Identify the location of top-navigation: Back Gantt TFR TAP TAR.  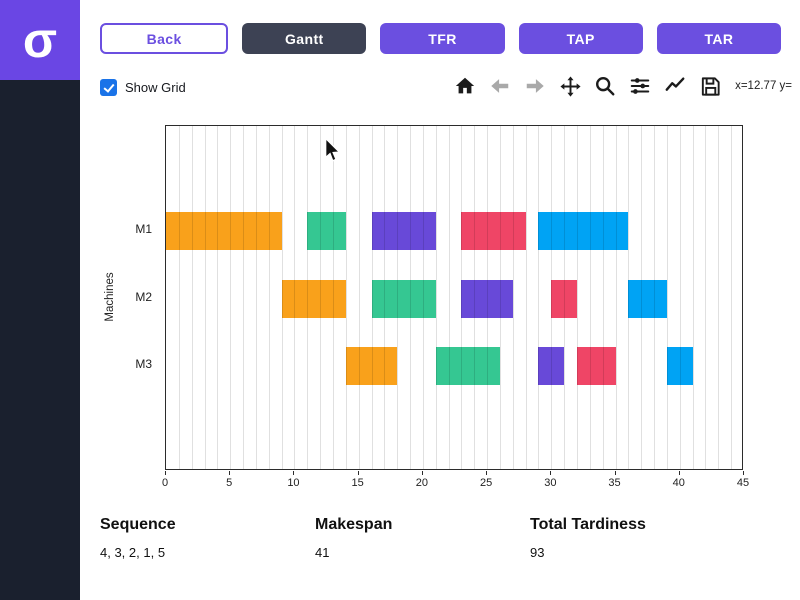
(441, 38).